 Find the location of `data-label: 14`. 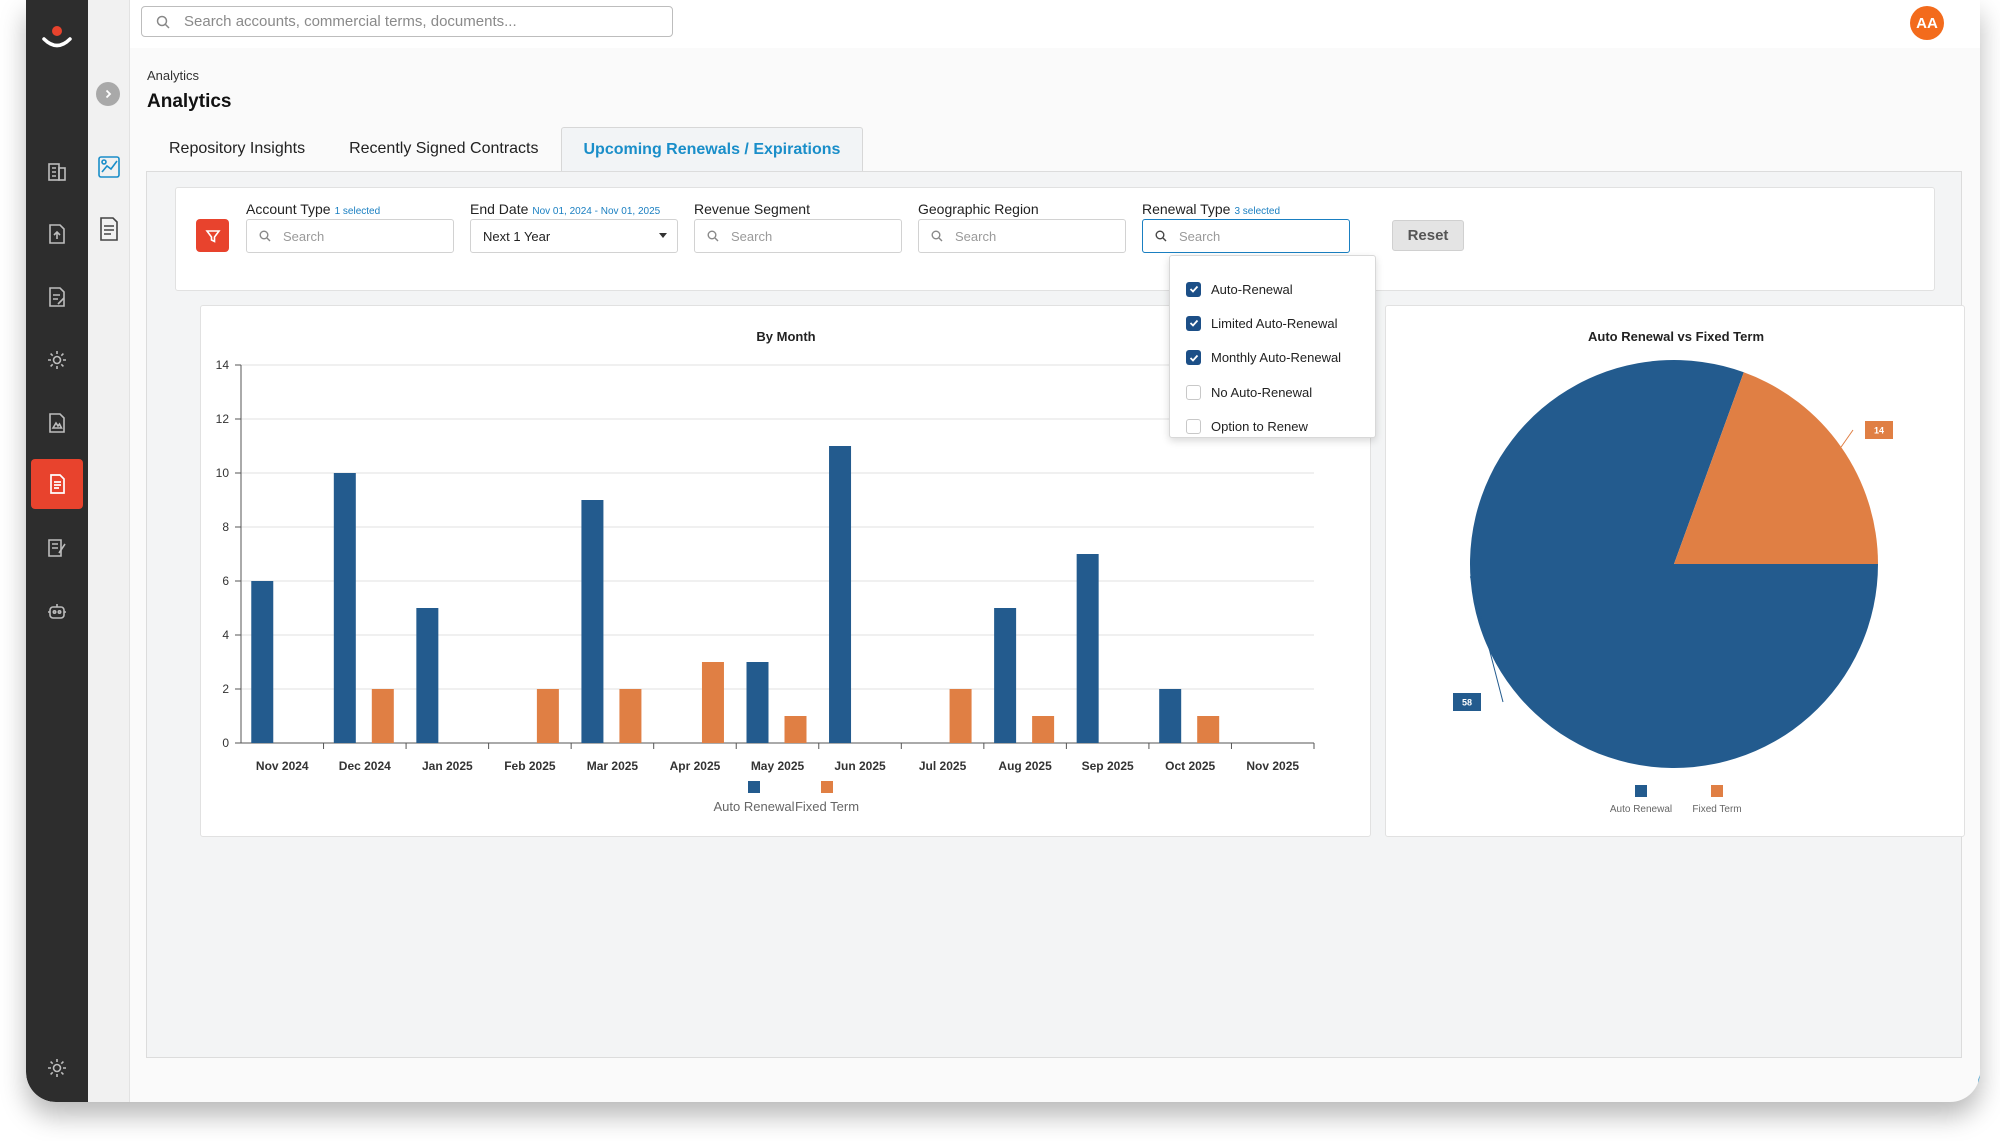

data-label: 14 is located at coordinates (1879, 431).